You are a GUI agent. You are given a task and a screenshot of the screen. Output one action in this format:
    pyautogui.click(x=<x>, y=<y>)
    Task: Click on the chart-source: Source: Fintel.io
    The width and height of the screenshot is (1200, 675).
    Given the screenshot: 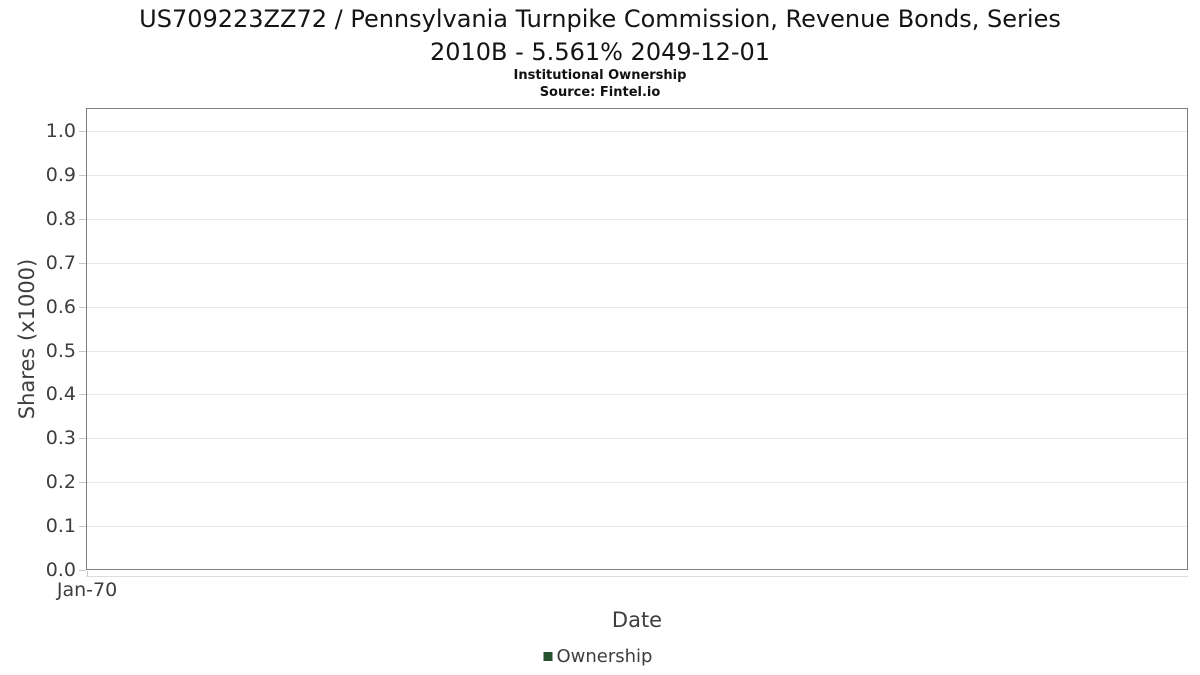 What is the action you would take?
    pyautogui.click(x=600, y=92)
    